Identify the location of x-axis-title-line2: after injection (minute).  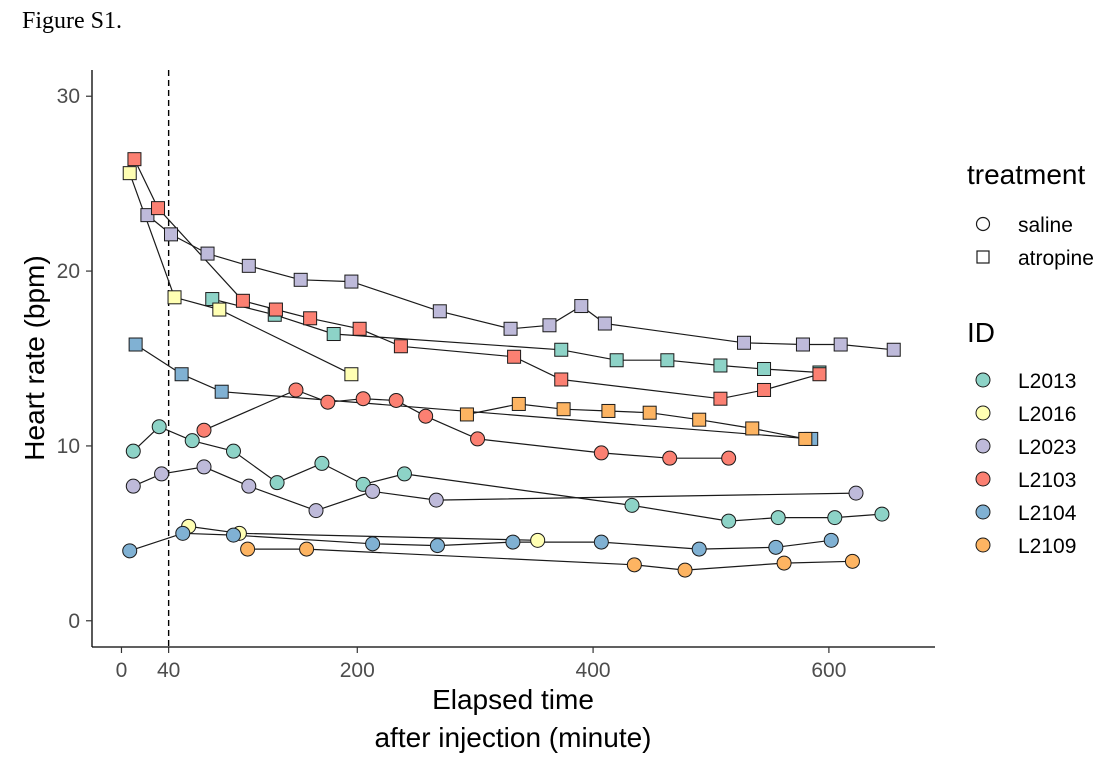
(512, 737).